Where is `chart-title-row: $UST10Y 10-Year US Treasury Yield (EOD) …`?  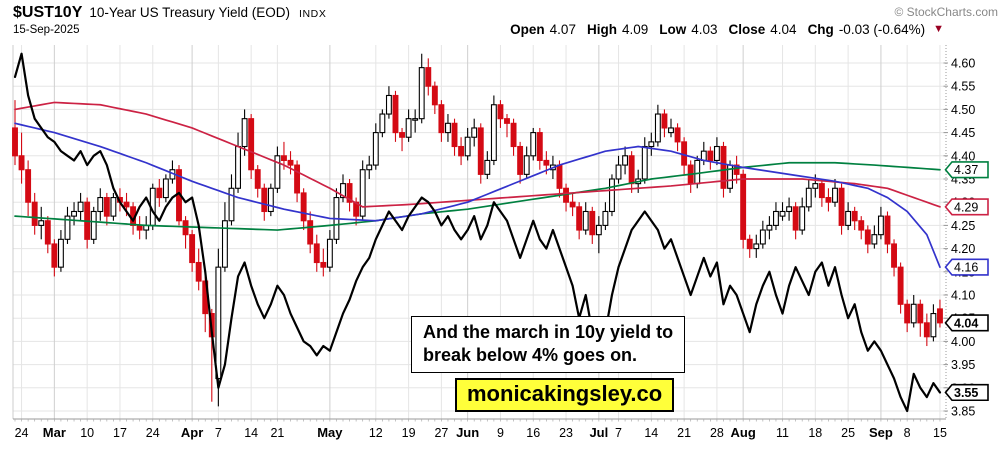
chart-title-row: $UST10Y 10-Year US Treasury Yield (EOD) … is located at coordinates (169, 13).